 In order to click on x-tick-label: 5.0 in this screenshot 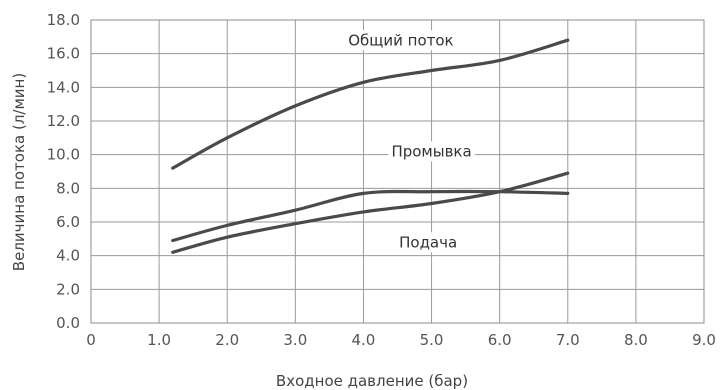, I will do `click(432, 340)`.